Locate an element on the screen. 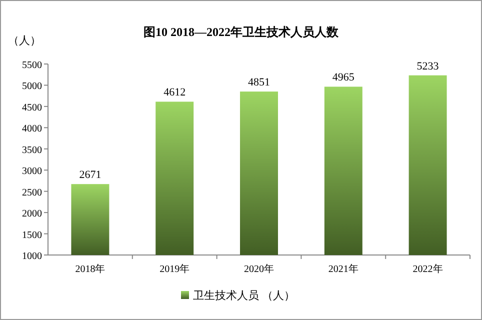 The image size is (482, 320). y-tick-label: 1000 is located at coordinates (32, 256).